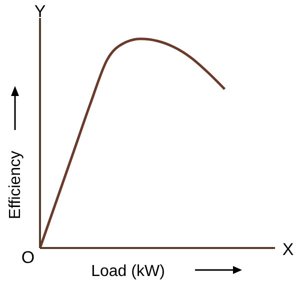 The height and width of the screenshot is (285, 300). Describe the element at coordinates (15, 185) in the screenshot. I see `y-axis-title: Efficiency` at that location.